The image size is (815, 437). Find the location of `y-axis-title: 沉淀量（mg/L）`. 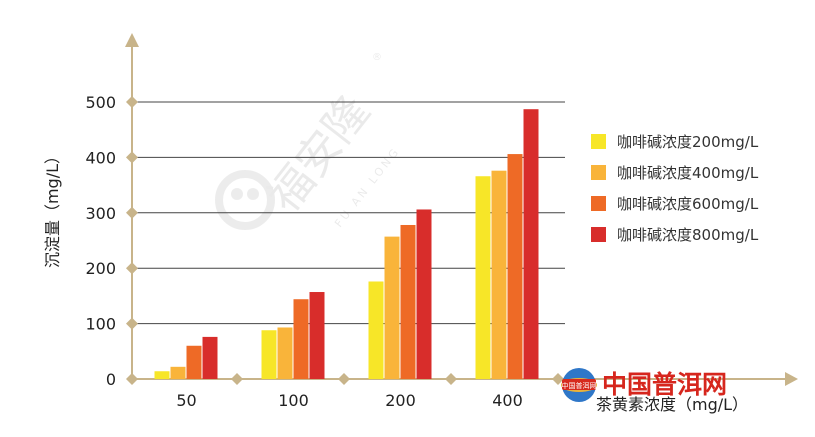

y-axis-title: 沉淀量（mg/L） is located at coordinates (52, 208).